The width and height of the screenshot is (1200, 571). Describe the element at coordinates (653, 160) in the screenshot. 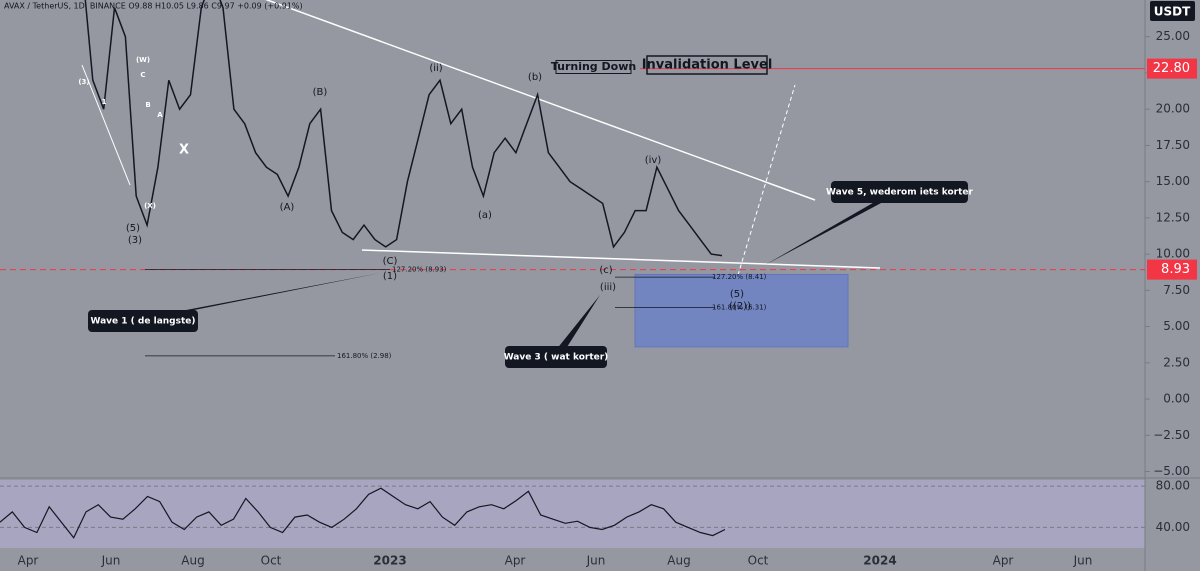

I see `wave-label: (iv)` at that location.